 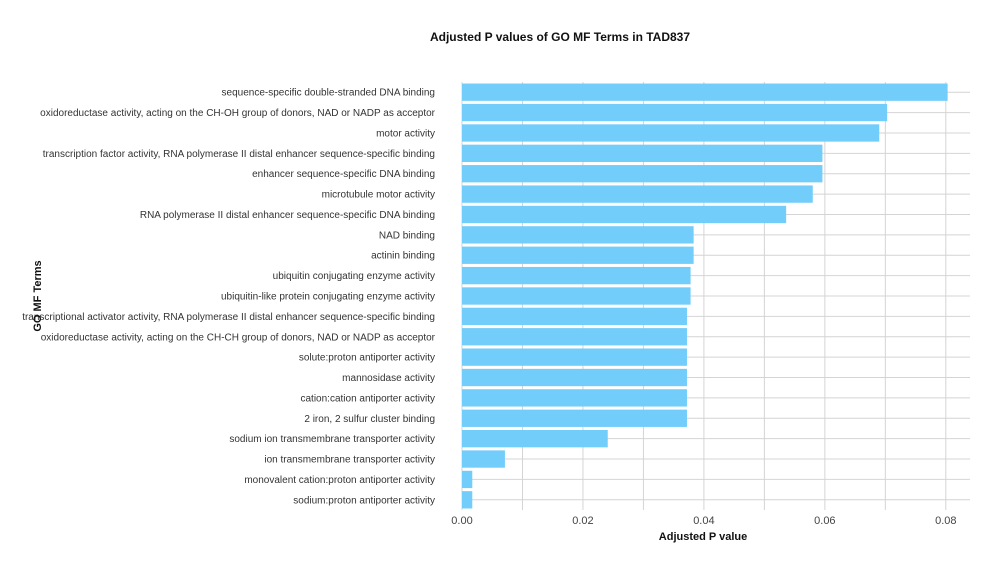 I want to click on x-tick-label: 0.08, so click(x=945, y=521).